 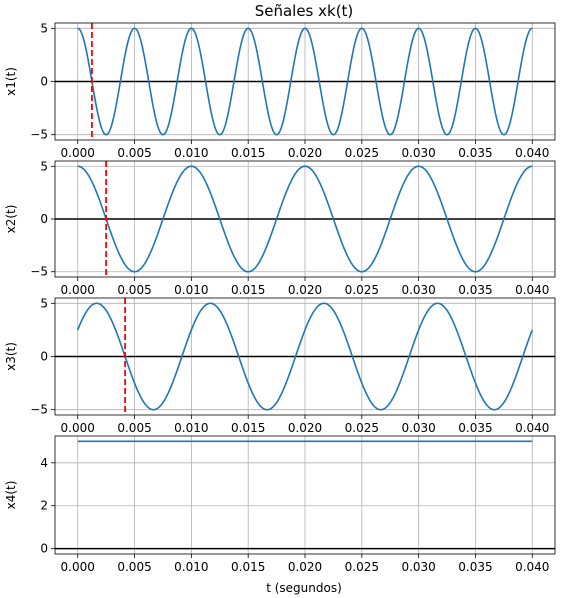 What do you see at coordinates (11, 219) in the screenshot?
I see `y-axis-label: x2(t)` at bounding box center [11, 219].